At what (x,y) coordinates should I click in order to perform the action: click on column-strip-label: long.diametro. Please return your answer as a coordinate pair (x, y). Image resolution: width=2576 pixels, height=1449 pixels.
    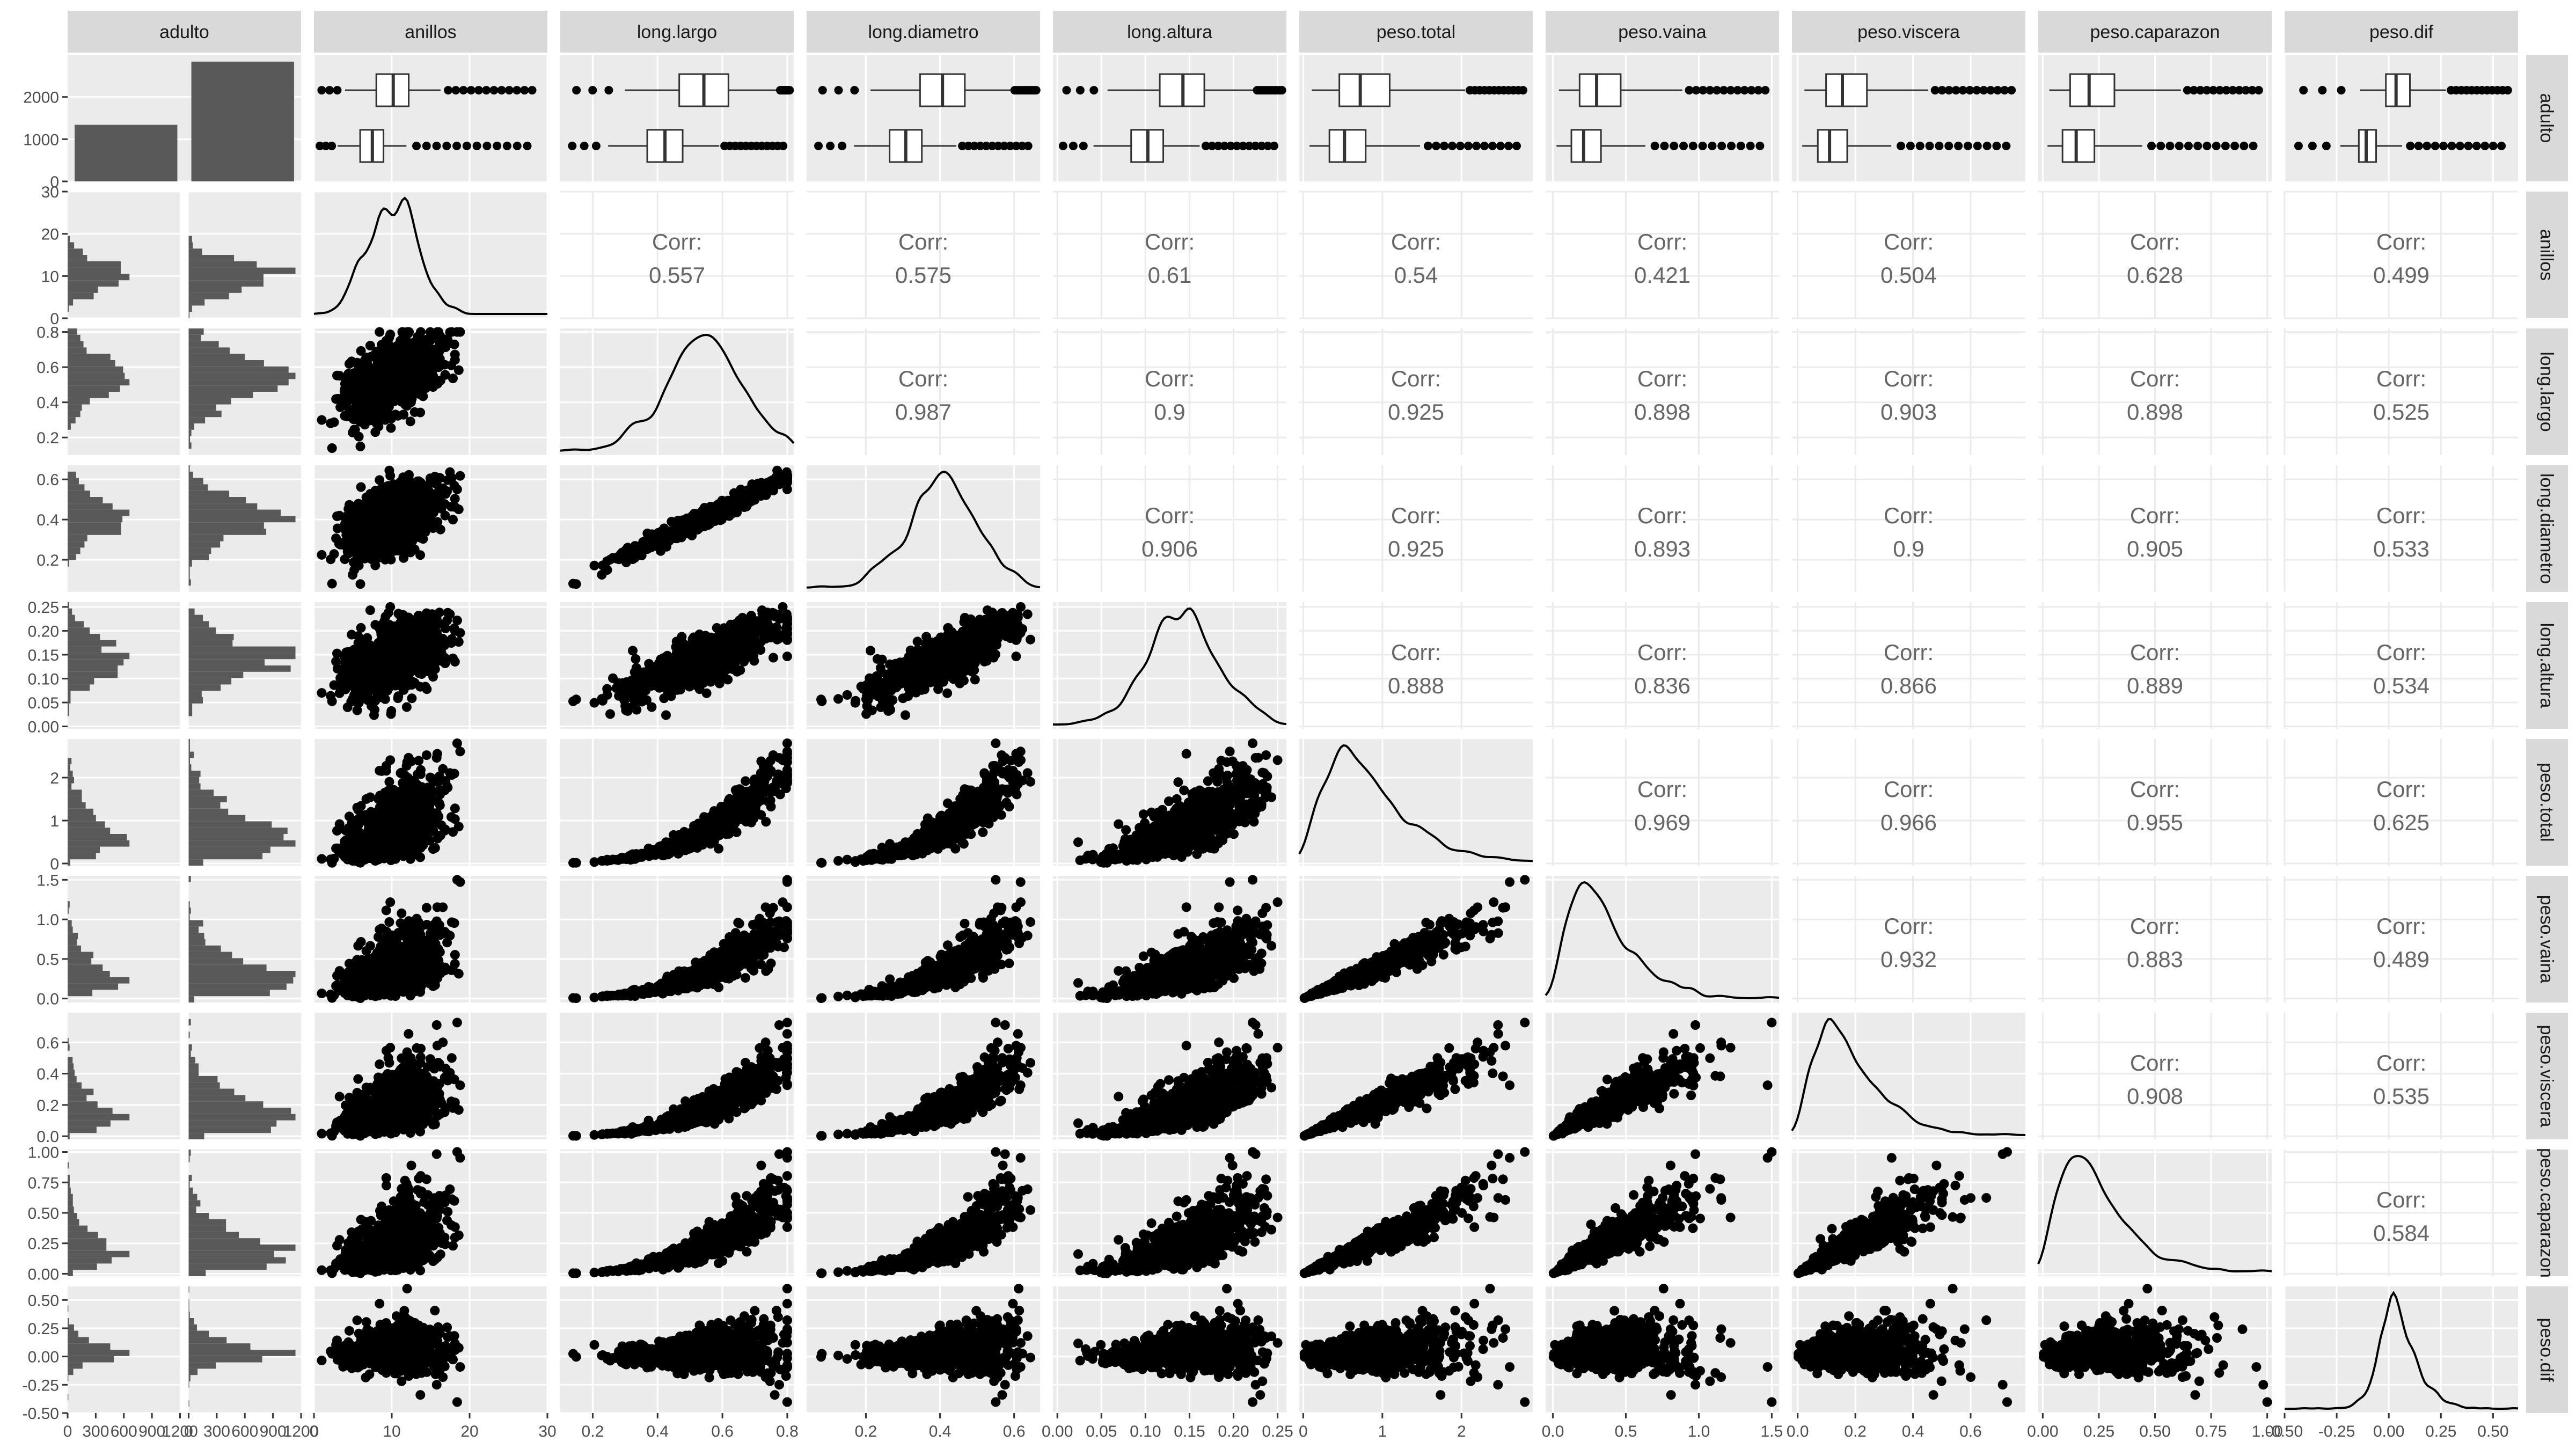
    Looking at the image, I should click on (923, 32).